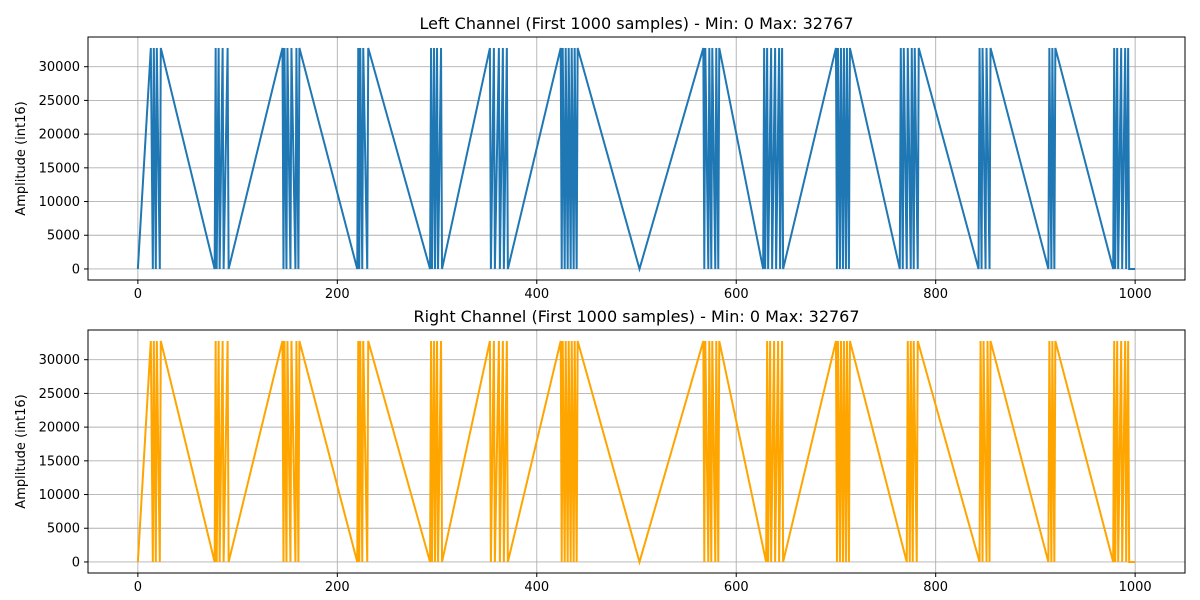  What do you see at coordinates (736, 587) in the screenshot?
I see `right-channel-xtick-label: 600` at bounding box center [736, 587].